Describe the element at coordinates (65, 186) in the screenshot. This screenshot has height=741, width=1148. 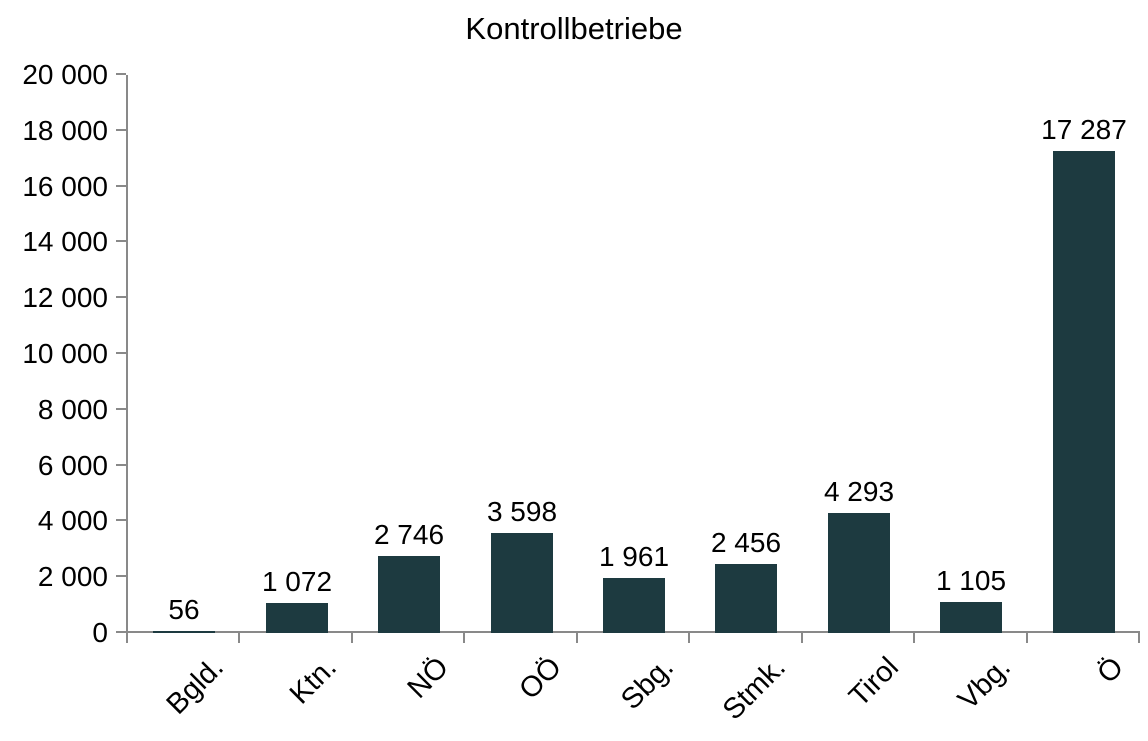
I see `y-tick-label: 16 000` at that location.